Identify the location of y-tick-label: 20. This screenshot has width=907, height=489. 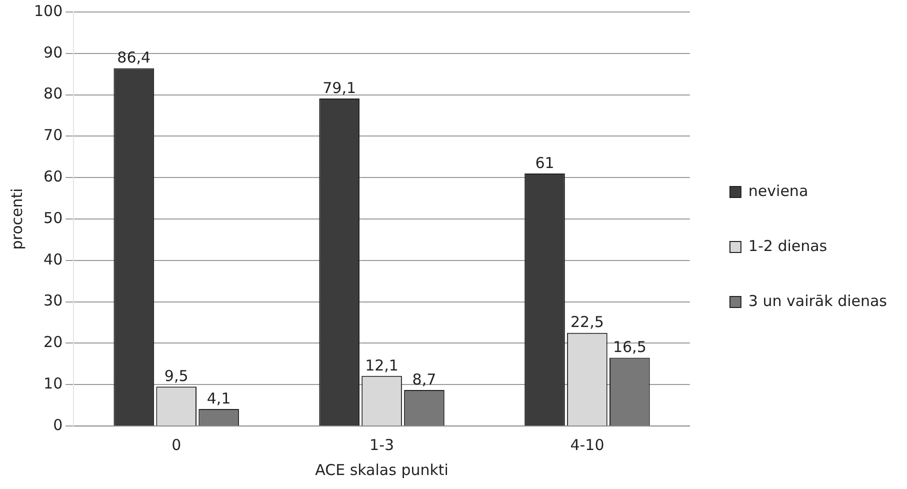
(53, 342).